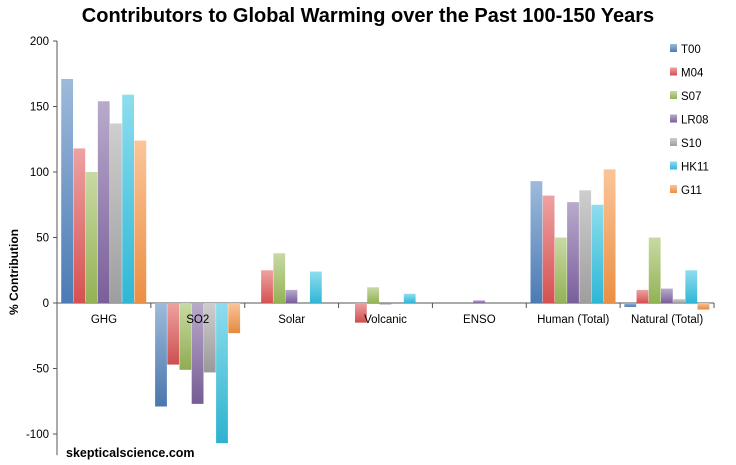 This screenshot has height=465, width=736. Describe the element at coordinates (479, 320) in the screenshot. I see `category-label: ENSO` at that location.